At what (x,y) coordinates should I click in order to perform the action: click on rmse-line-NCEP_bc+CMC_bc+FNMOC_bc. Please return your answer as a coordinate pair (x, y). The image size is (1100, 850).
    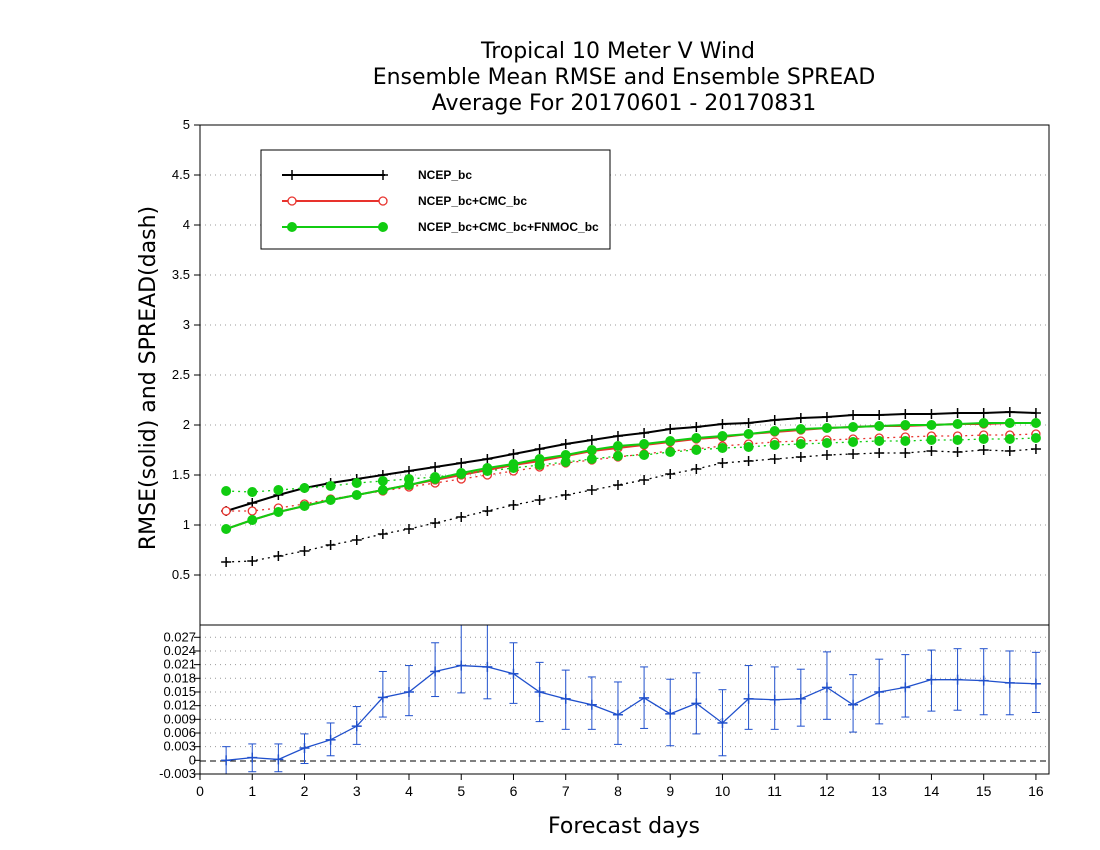
    Looking at the image, I should click on (630, 476).